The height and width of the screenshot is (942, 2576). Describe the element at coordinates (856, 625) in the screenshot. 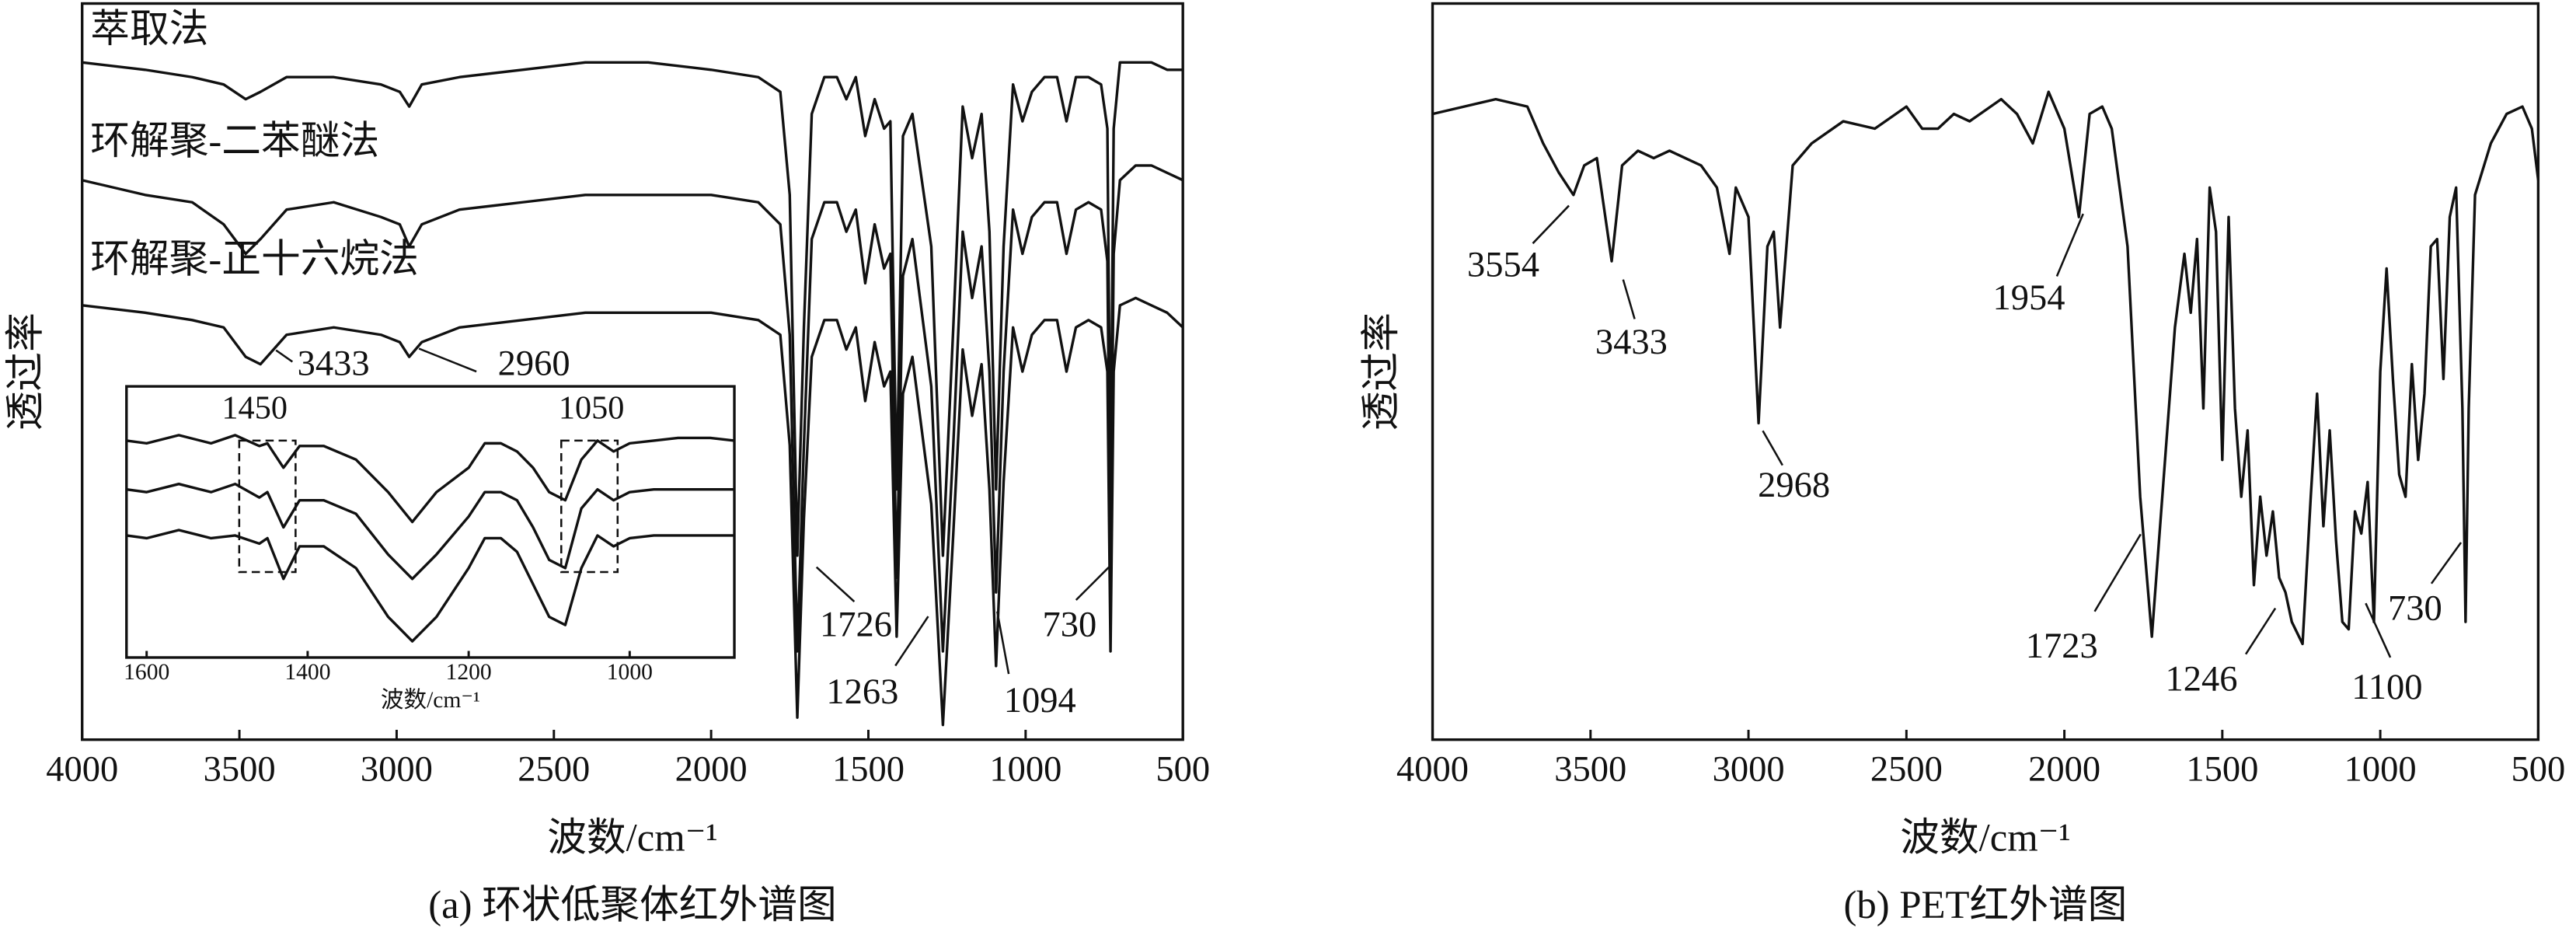

I see `peak-label: 1726` at that location.